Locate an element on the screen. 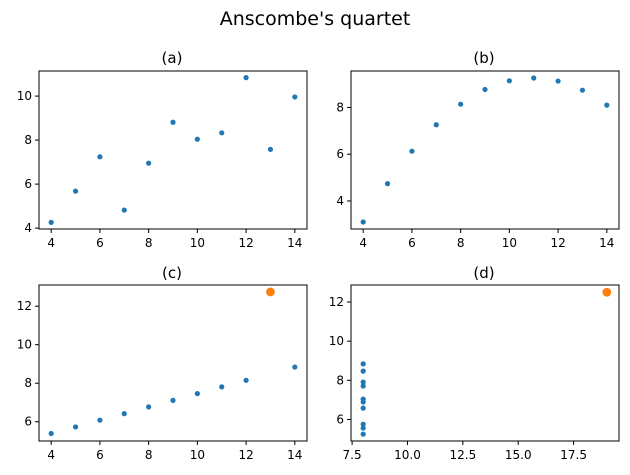 The height and width of the screenshot is (475, 630). panel-c-ytick-label: 10 is located at coordinates (24, 345).